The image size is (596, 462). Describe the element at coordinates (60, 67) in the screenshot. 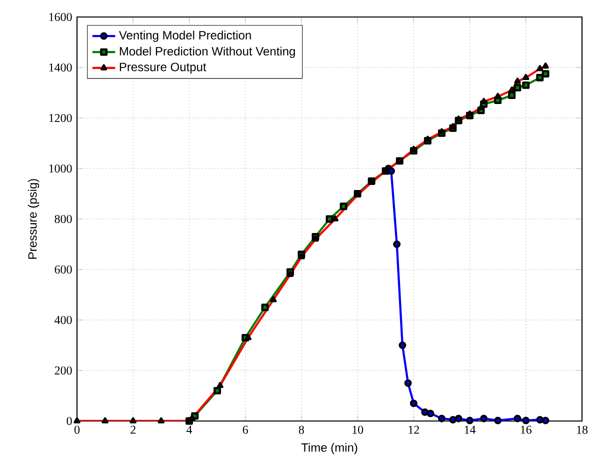

I see `y-tick-label: 1400` at that location.